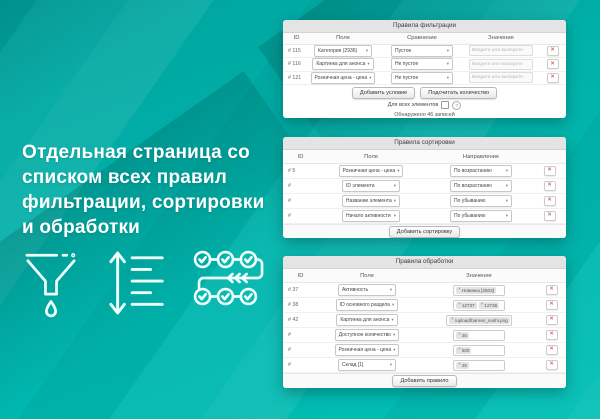 This screenshot has width=600, height=419. I want to click on table-row: # Склад [1] ▾ × 25 ✕, so click(424, 365).